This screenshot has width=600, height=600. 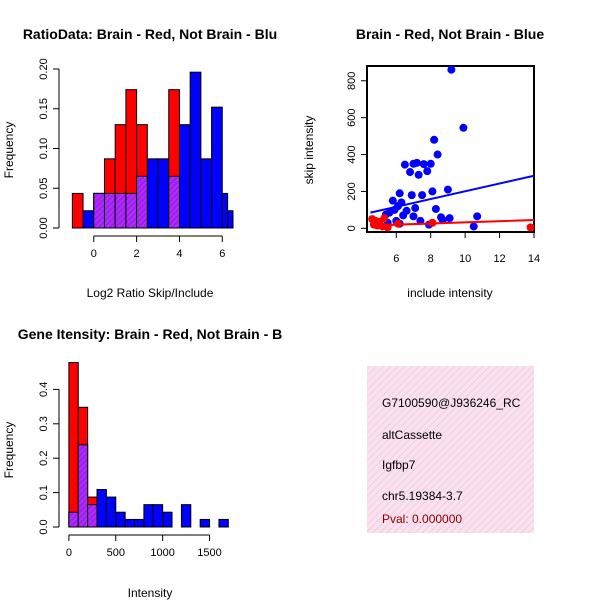 What do you see at coordinates (44, 389) in the screenshot?
I see `intensity-y-tick-label: 0.4` at bounding box center [44, 389].